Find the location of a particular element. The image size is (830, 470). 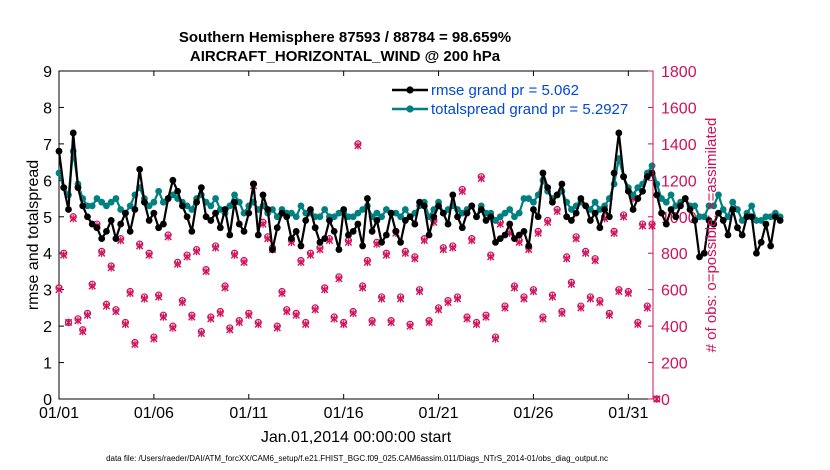

y-axis-right: 020040060080010001200140016001800 is located at coordinates (672, 236).